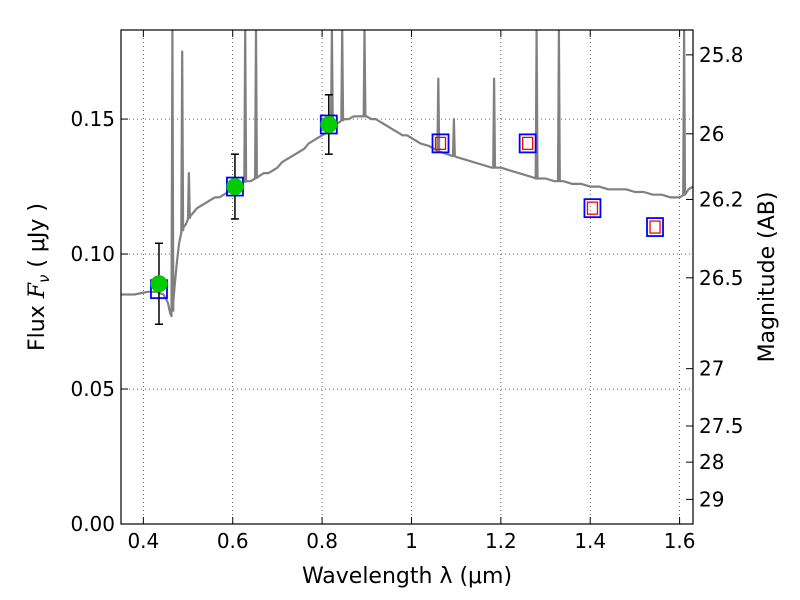  What do you see at coordinates (721, 55) in the screenshot?
I see `y-right-tick-label: 25.8` at bounding box center [721, 55].